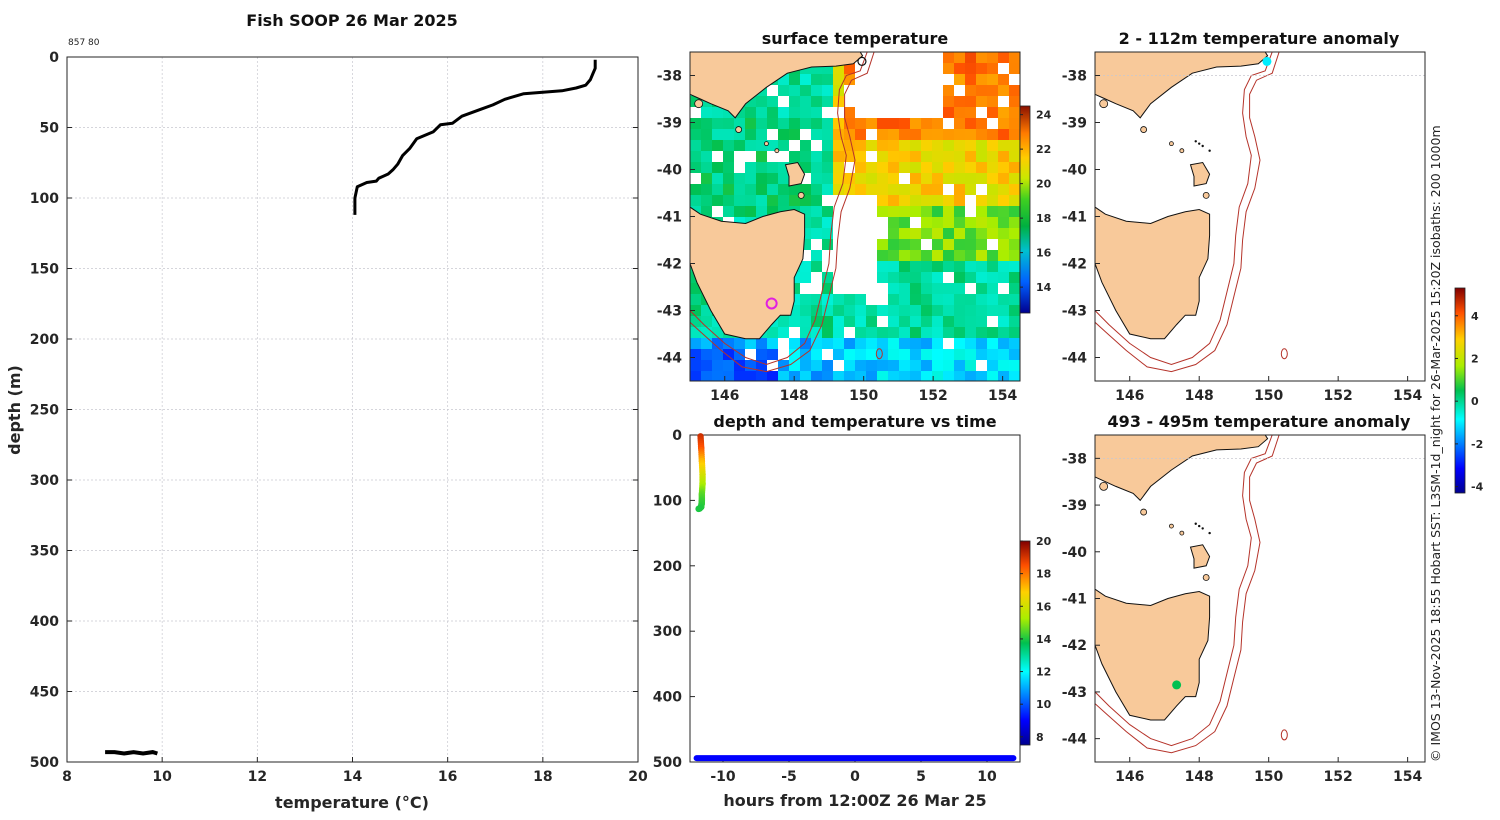 This screenshot has height=820, width=1500. I want to click on colorbar-tick-label: 0, so click(1475, 401).